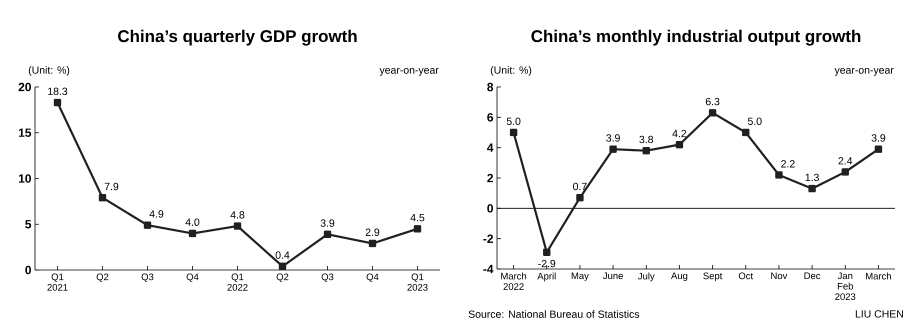 Image resolution: width=923 pixels, height=329 pixels. What do you see at coordinates (237, 215) in the screenshot?
I see `data-label: 4.8` at bounding box center [237, 215].